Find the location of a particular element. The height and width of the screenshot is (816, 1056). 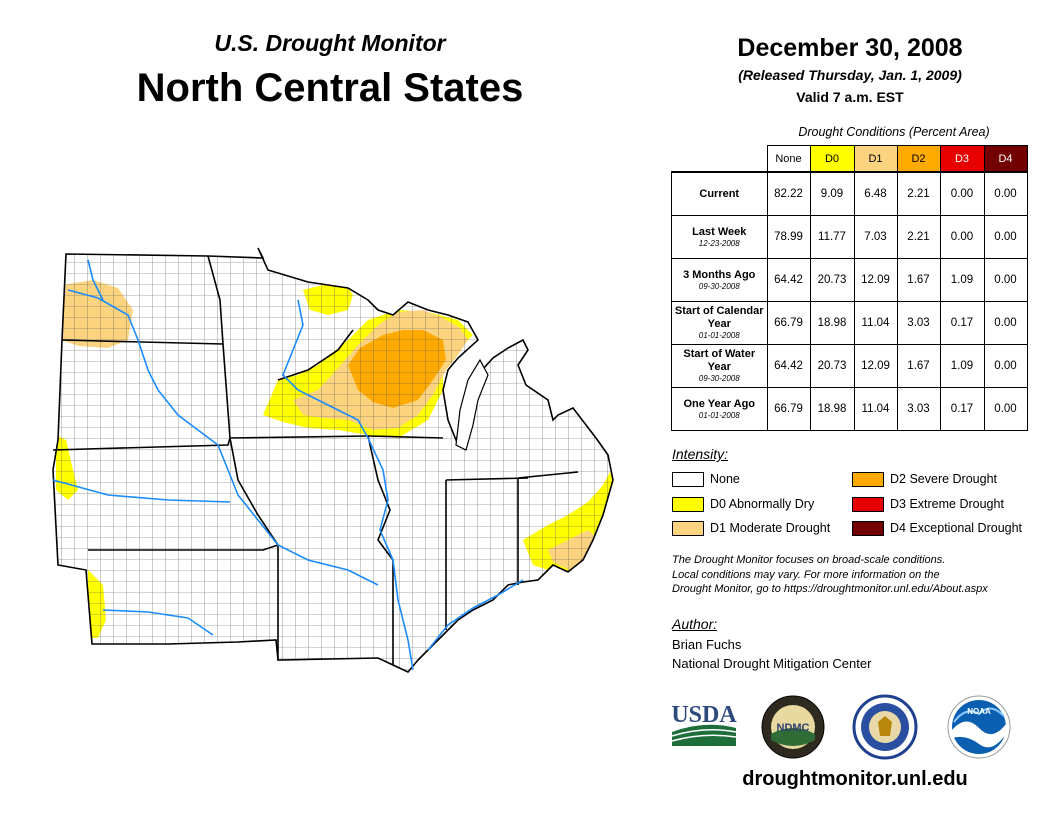

legend-item-d0: D0 Abnormally Dry is located at coordinates (743, 504).